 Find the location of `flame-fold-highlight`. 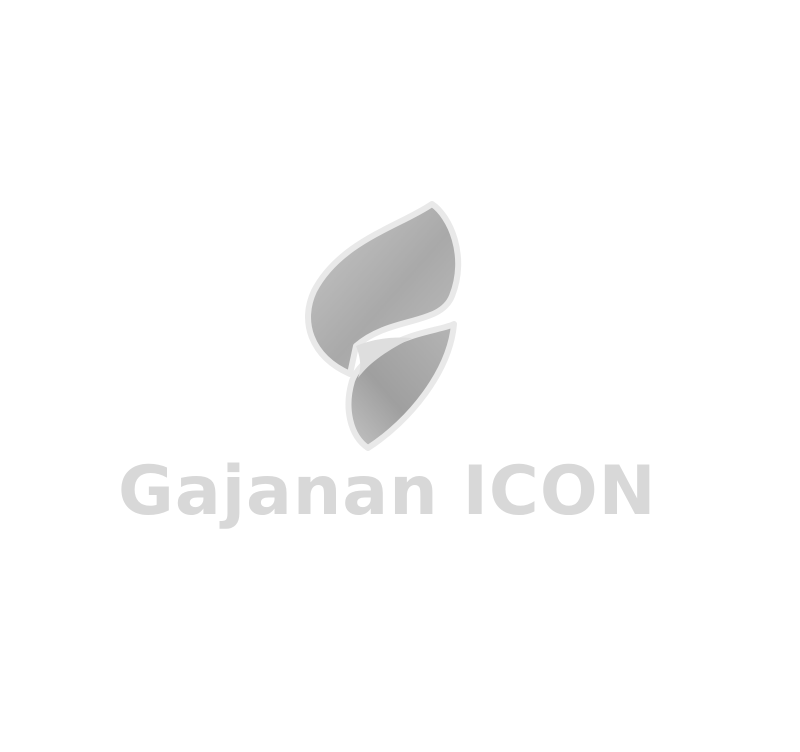

flame-fold-highlight is located at coordinates (384, 357).